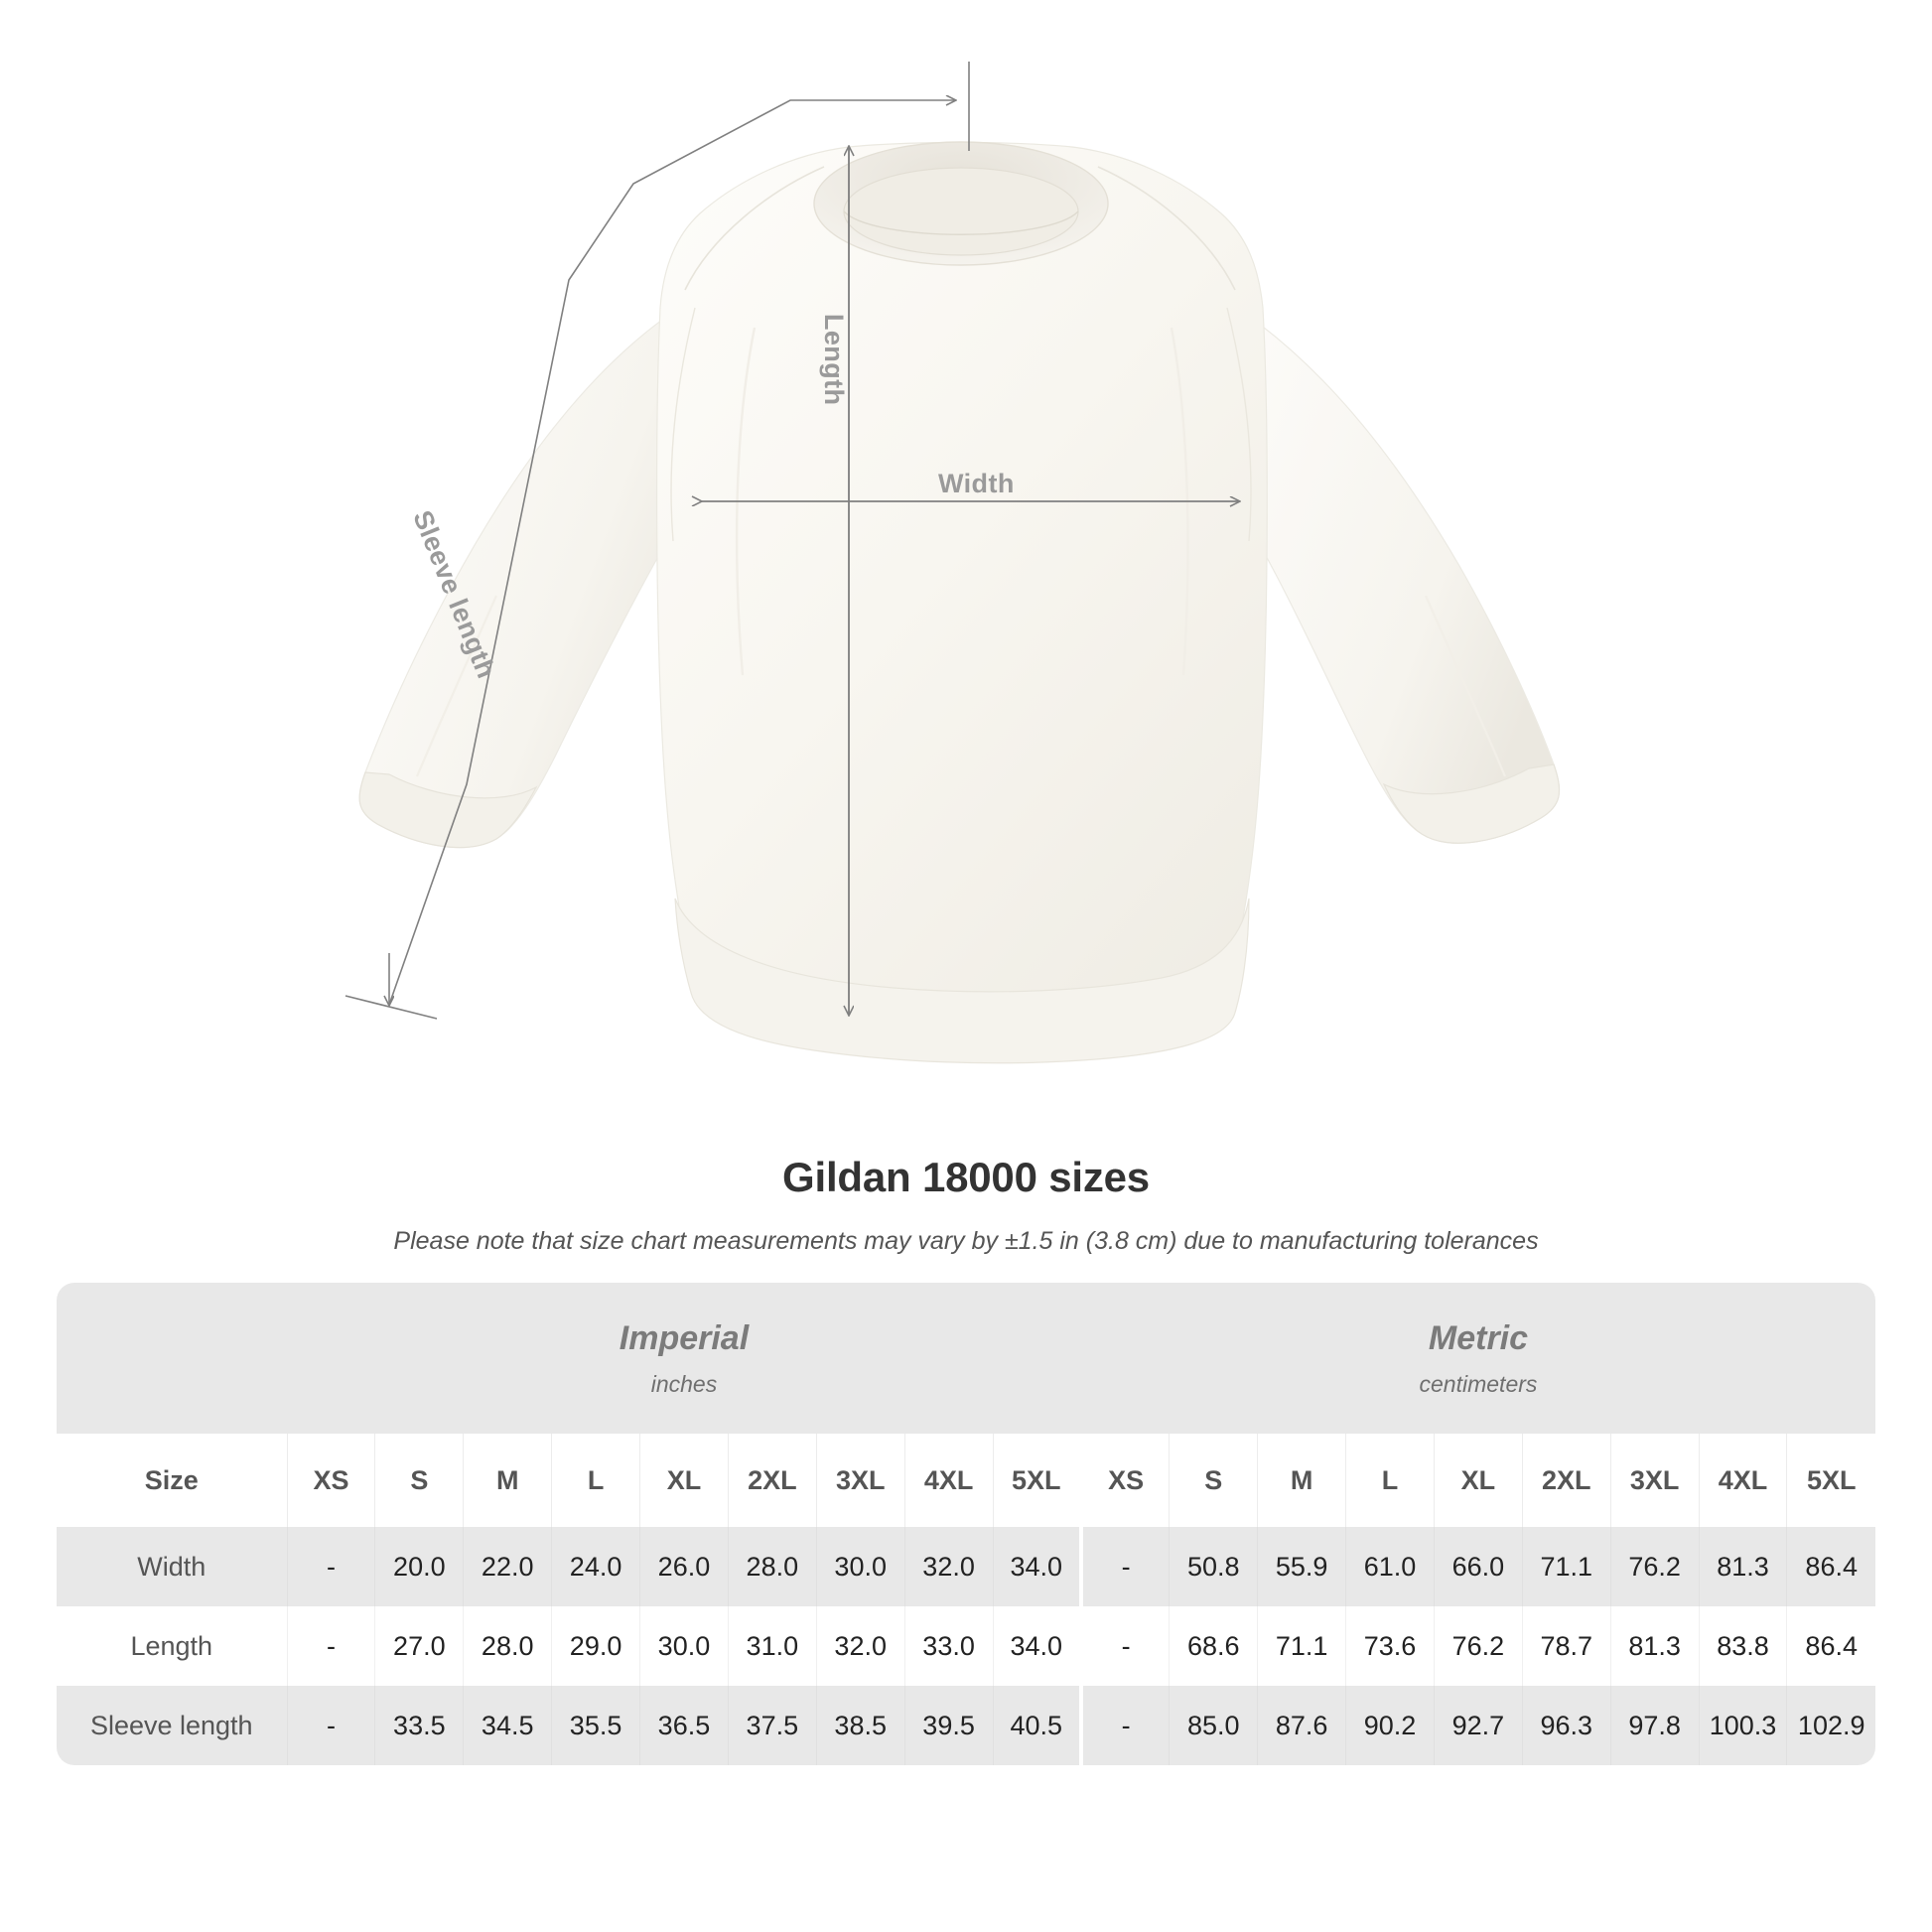  Describe the element at coordinates (684, 1337) in the screenshot. I see `unit-name-imperial: Imperial` at that location.